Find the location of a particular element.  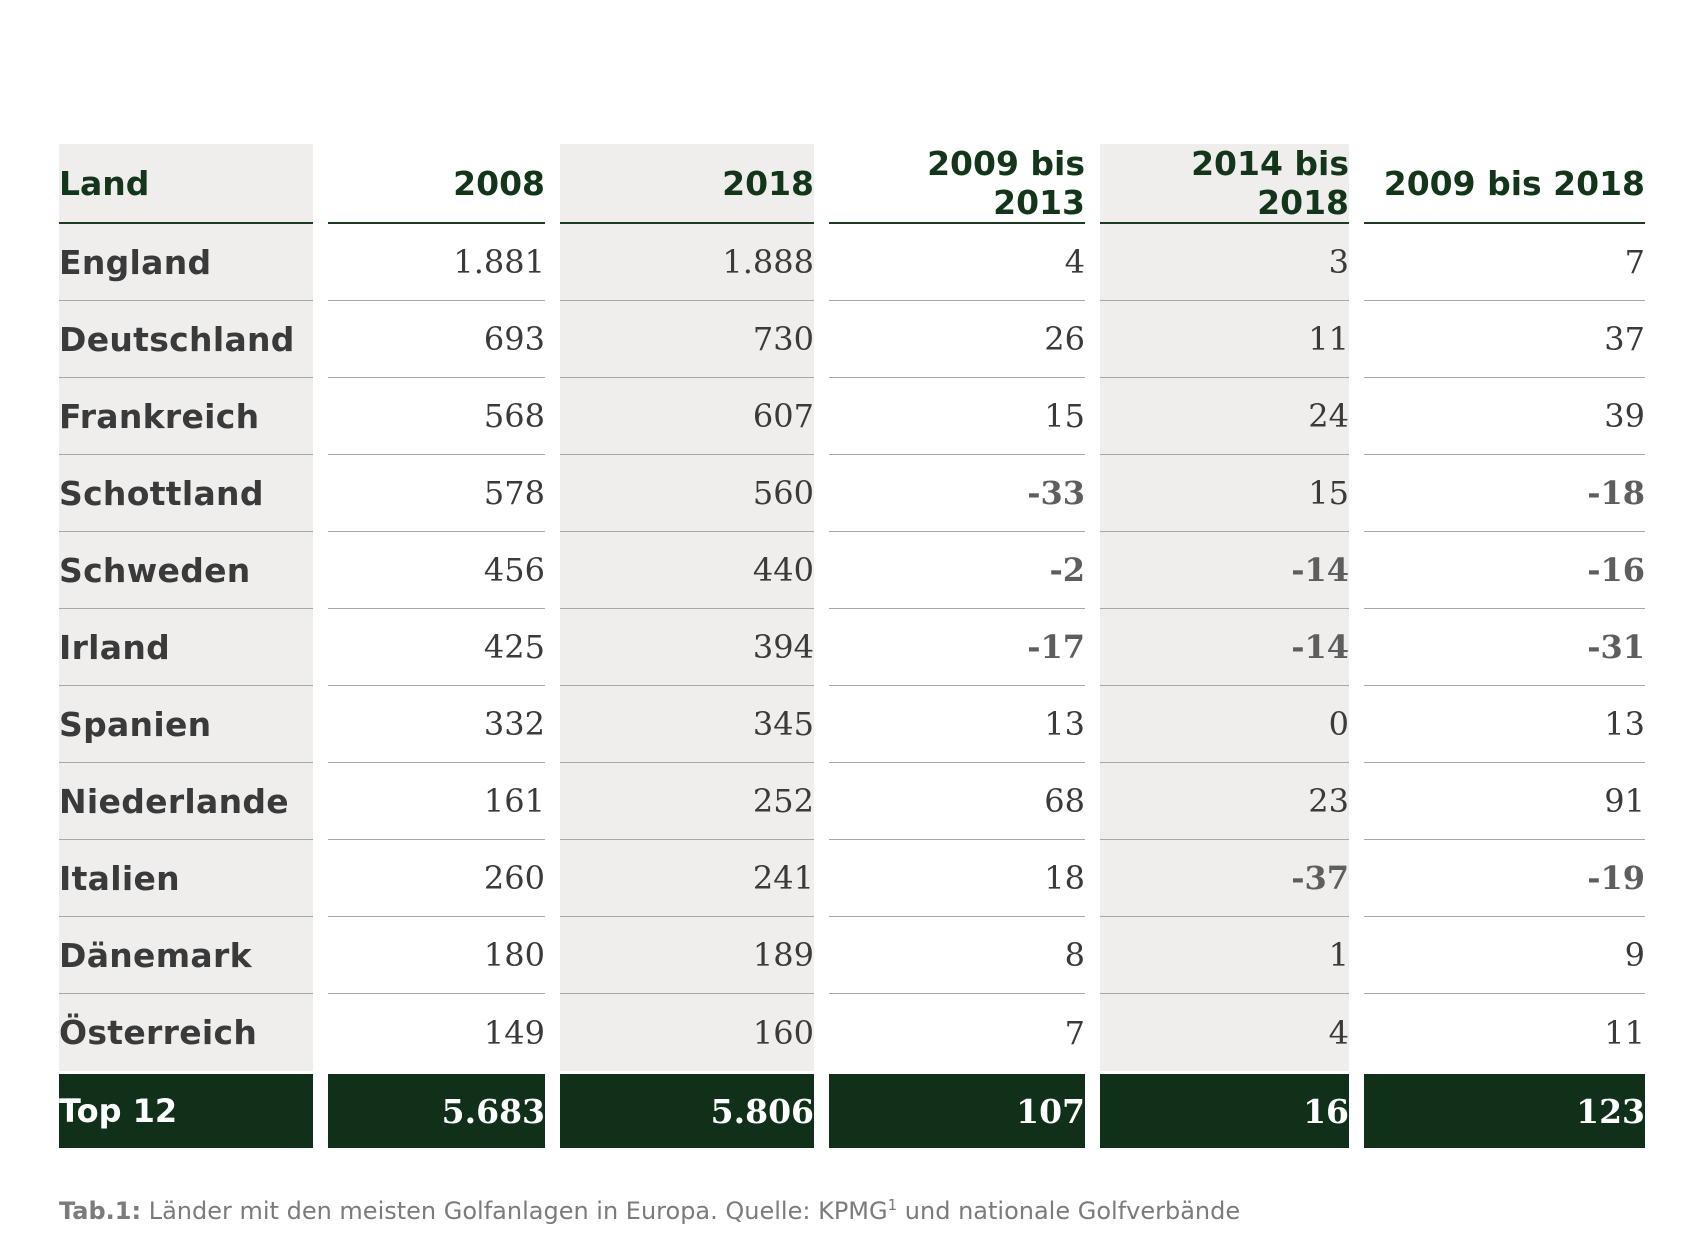

cell-2008: 180 is located at coordinates (436, 955).